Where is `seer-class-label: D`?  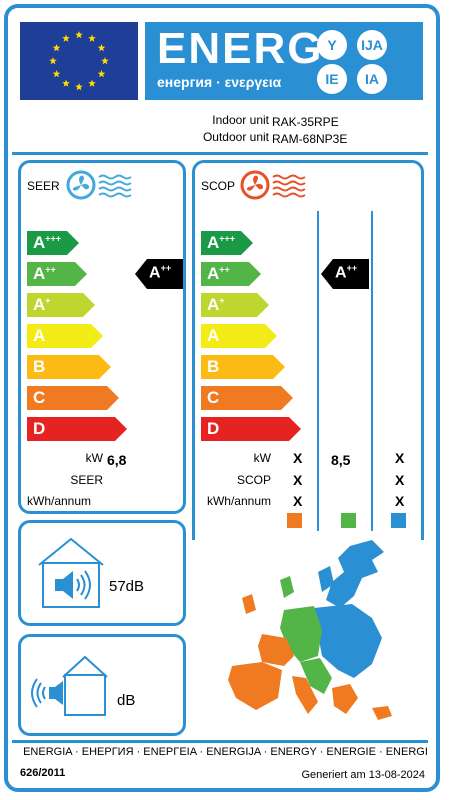 seer-class-label: D is located at coordinates (39, 428).